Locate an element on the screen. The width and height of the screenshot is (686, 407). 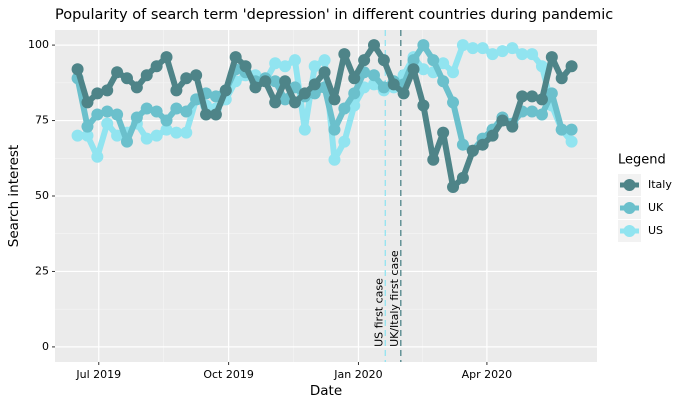
y-tick-label: 100 is located at coordinates (38, 44).